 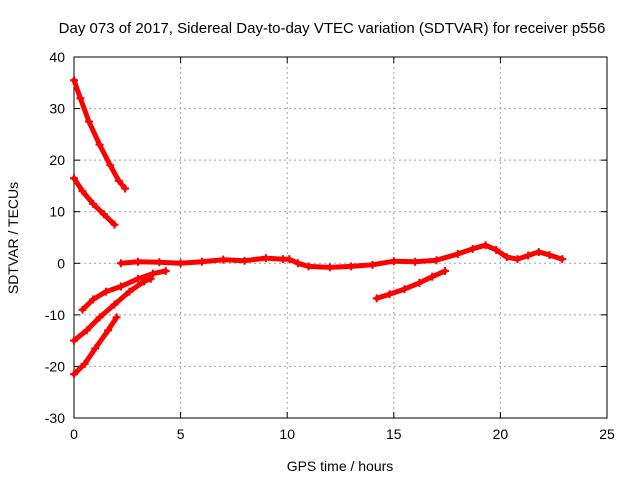 I want to click on x-tick-label: 15, so click(x=394, y=434).